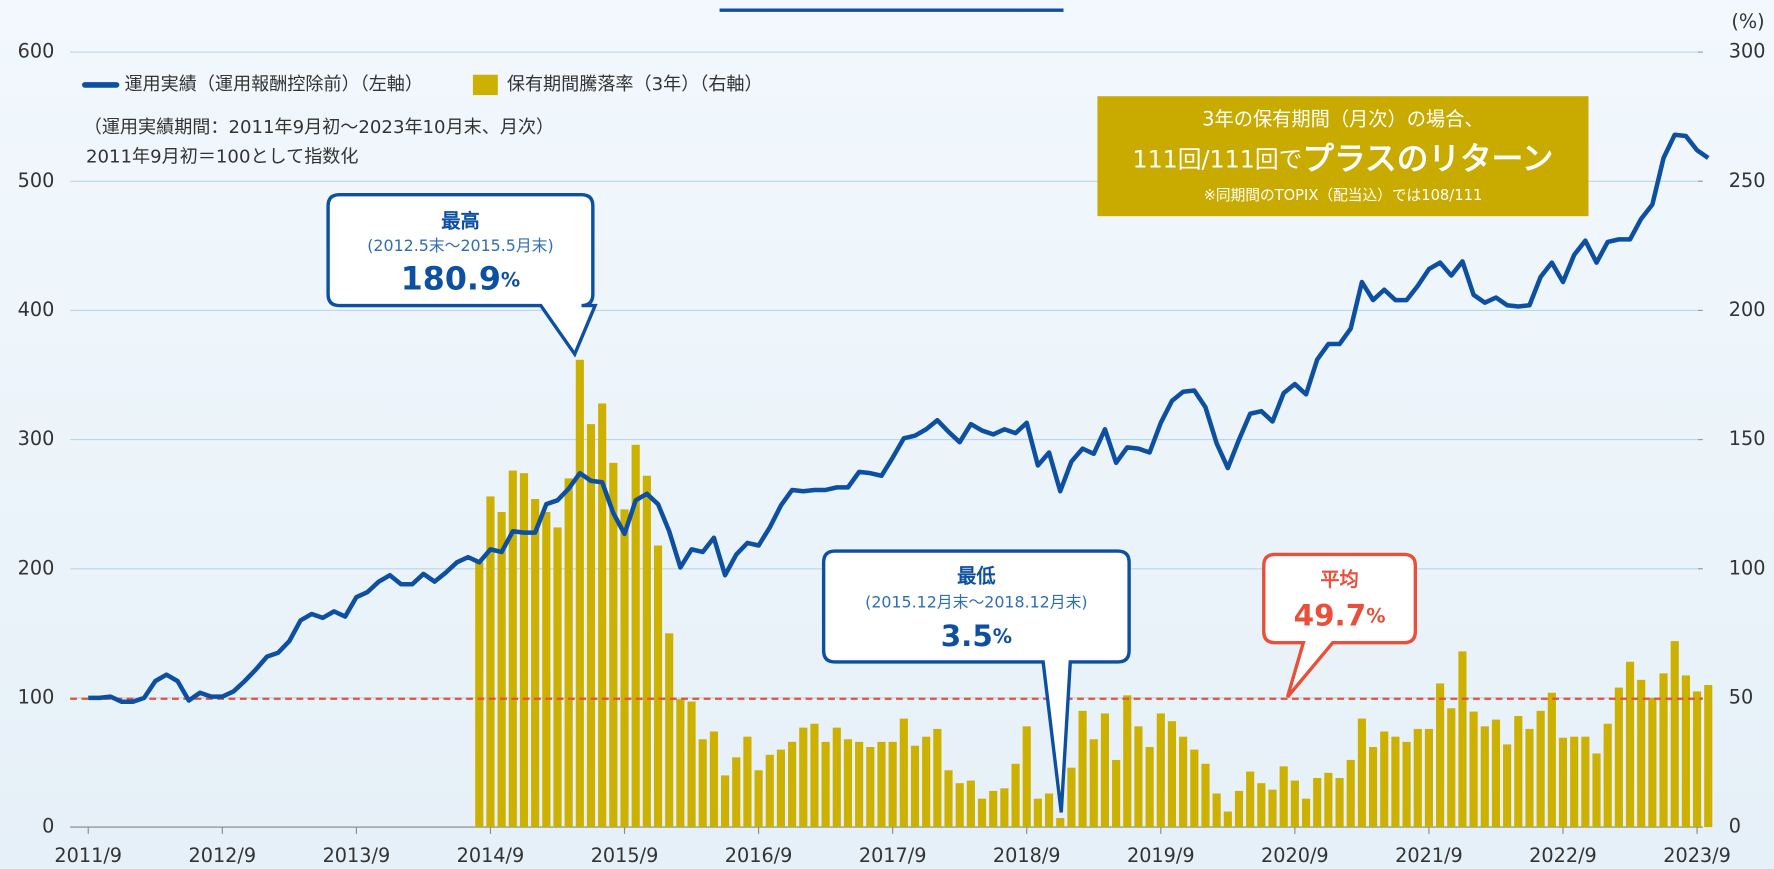 This screenshot has height=869, width=1774. What do you see at coordinates (48, 826) in the screenshot?
I see `y-tick-label: 0` at bounding box center [48, 826].